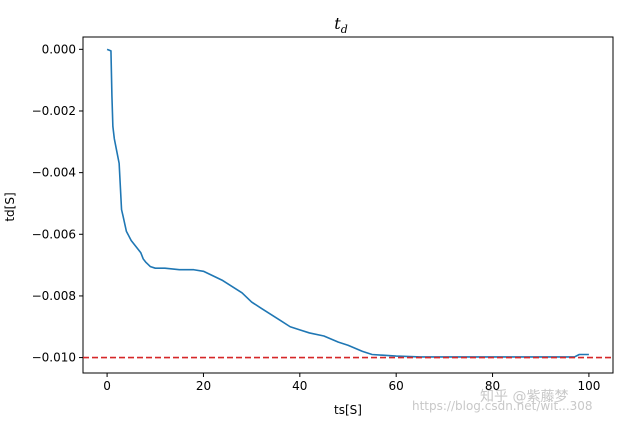  Describe the element at coordinates (107, 386) in the screenshot. I see `x-tick-label: 0` at that location.